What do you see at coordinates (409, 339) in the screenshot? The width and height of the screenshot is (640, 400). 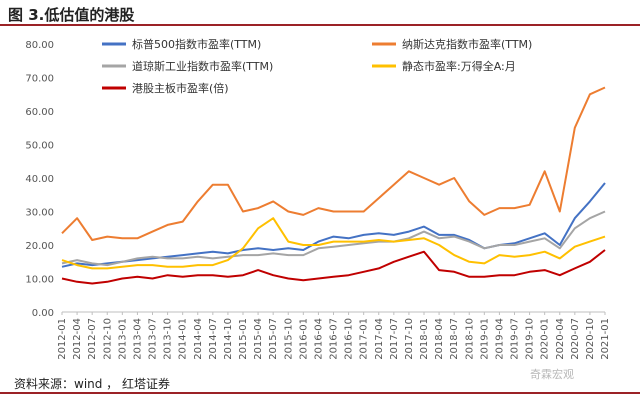 I see `x-tick-label: 2017-10` at bounding box center [409, 339].